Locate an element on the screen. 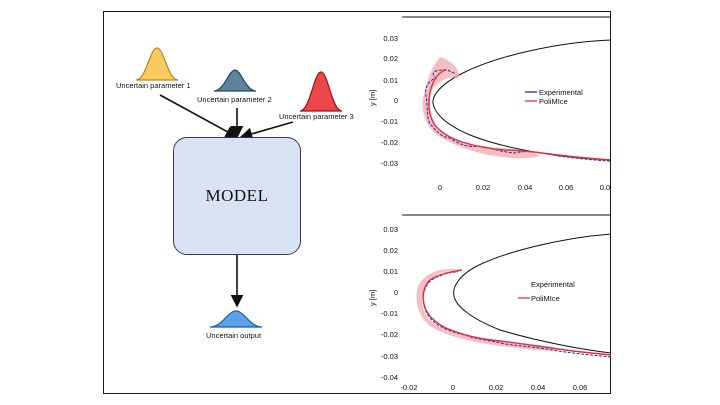 The image size is (720, 405). top-ytick-5: -0.02 is located at coordinates (389, 142).